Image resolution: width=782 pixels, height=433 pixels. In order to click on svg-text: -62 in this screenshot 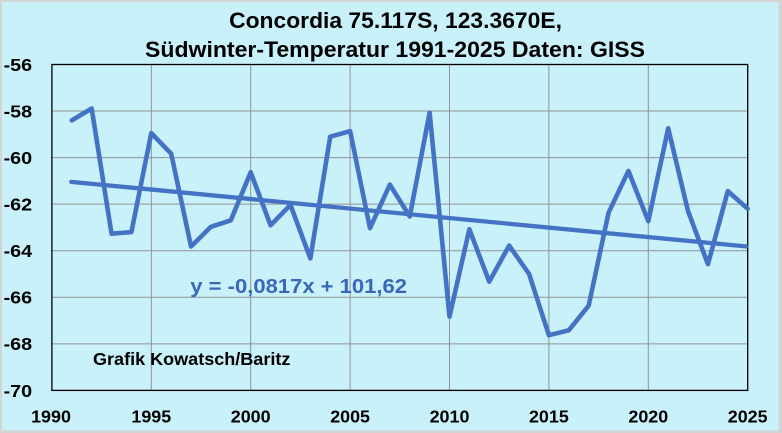, I will do `click(18, 205)`.